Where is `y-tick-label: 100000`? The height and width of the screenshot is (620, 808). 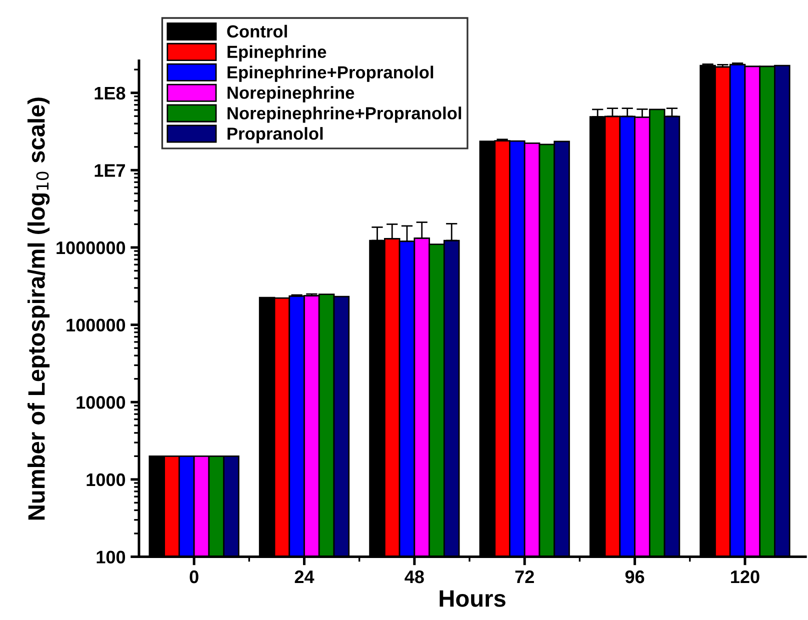 y-tick-label: 100000 is located at coordinates (96, 325).